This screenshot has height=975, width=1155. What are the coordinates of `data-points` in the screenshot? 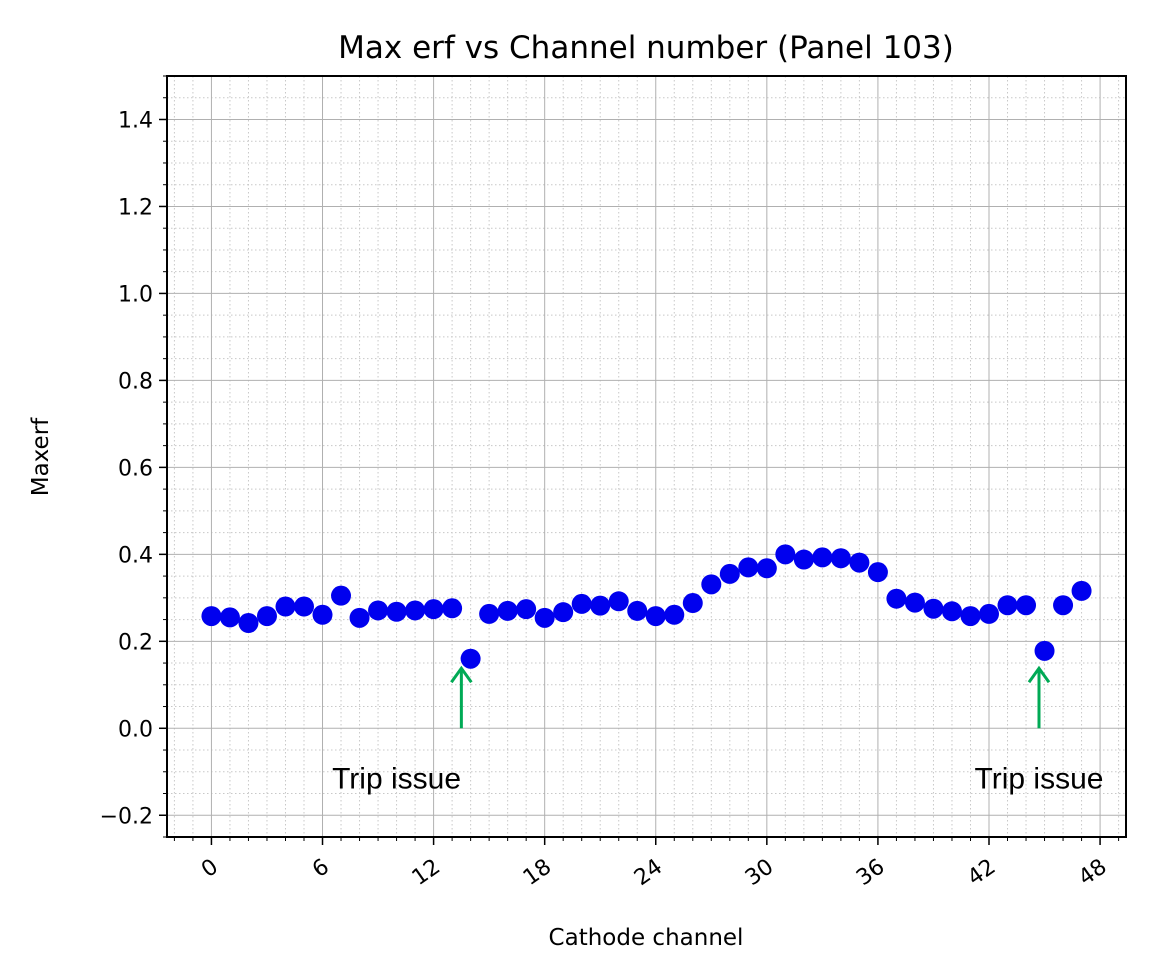 It's located at (646, 606).